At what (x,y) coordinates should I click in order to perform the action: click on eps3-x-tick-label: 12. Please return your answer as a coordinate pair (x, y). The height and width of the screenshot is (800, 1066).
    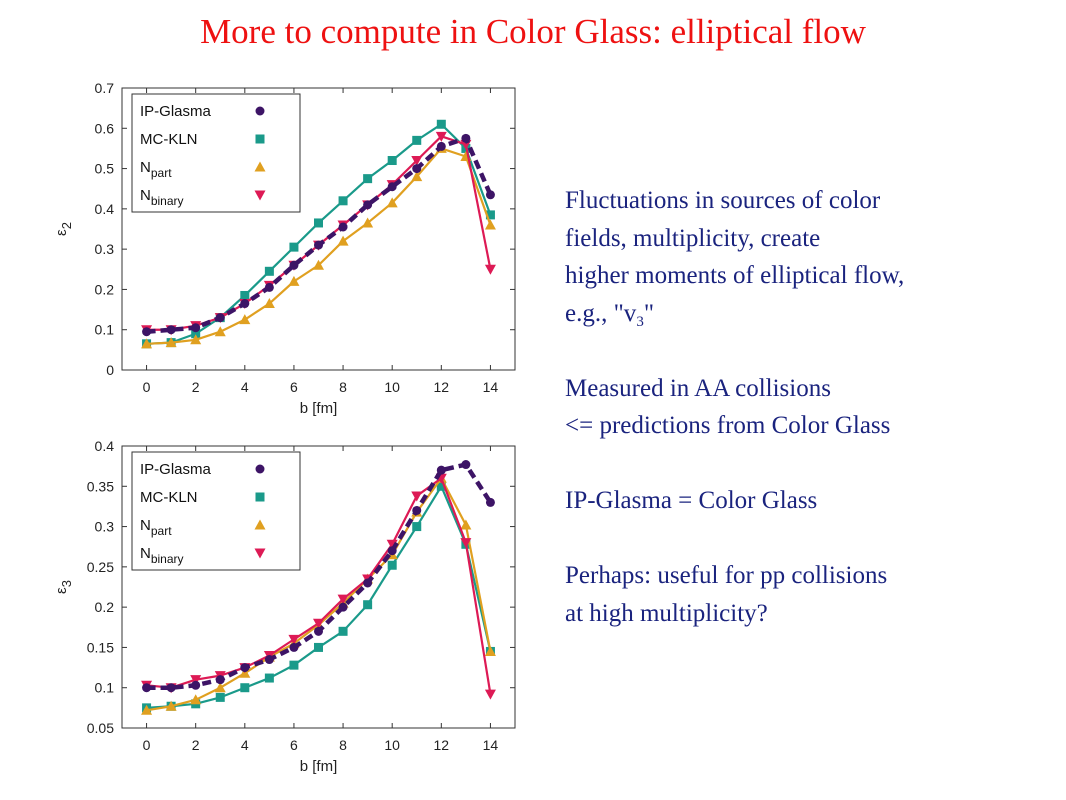
    Looking at the image, I should click on (442, 745).